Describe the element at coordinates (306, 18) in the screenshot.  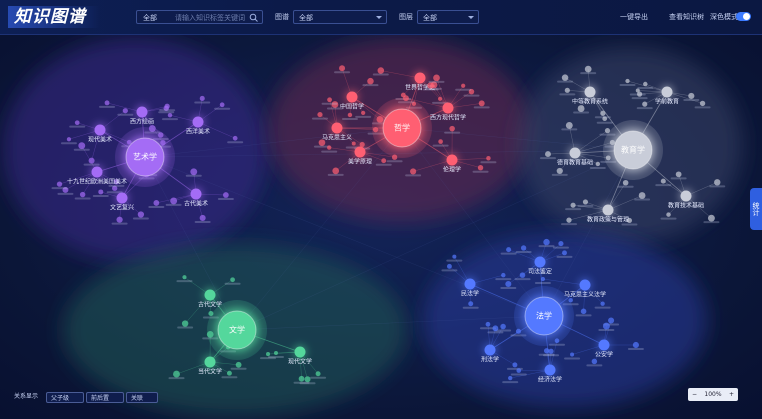
I see `graph-value: 全部` at that location.